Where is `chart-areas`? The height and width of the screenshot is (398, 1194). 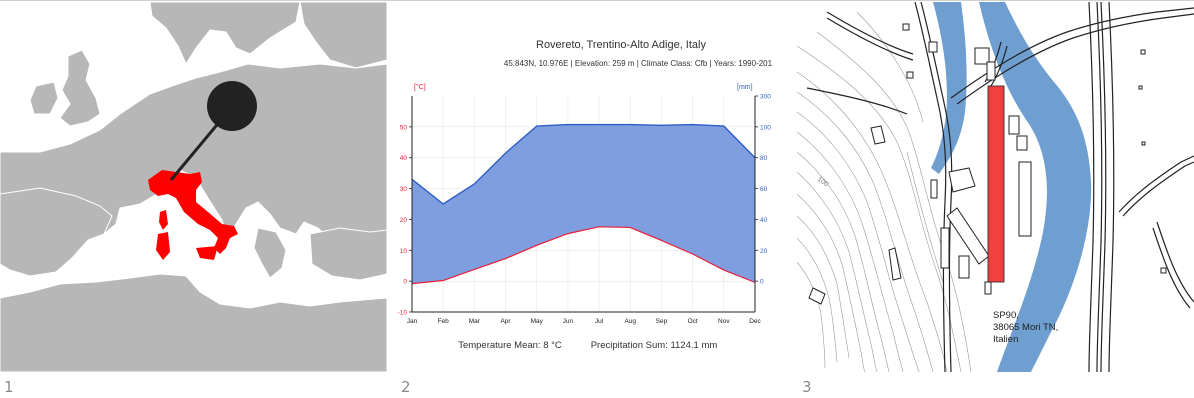 chart-areas is located at coordinates (583, 204).